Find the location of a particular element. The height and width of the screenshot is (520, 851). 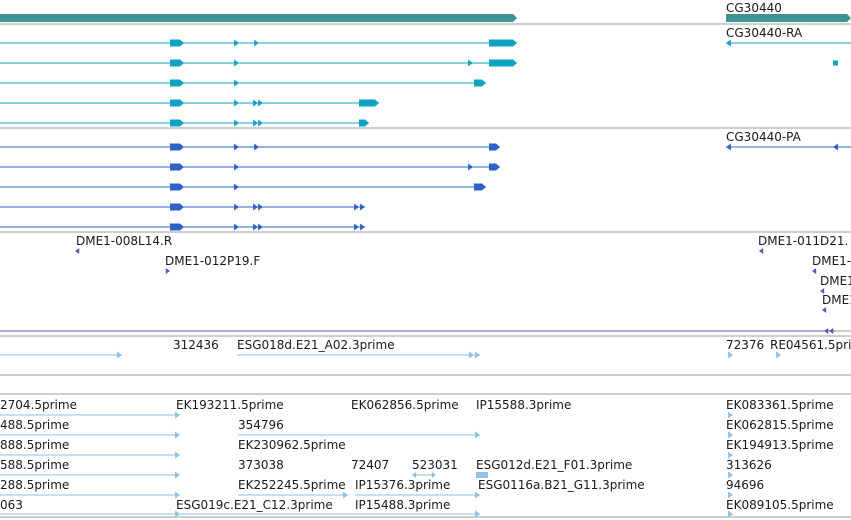

est-label: EK194913.5prime is located at coordinates (780, 445).